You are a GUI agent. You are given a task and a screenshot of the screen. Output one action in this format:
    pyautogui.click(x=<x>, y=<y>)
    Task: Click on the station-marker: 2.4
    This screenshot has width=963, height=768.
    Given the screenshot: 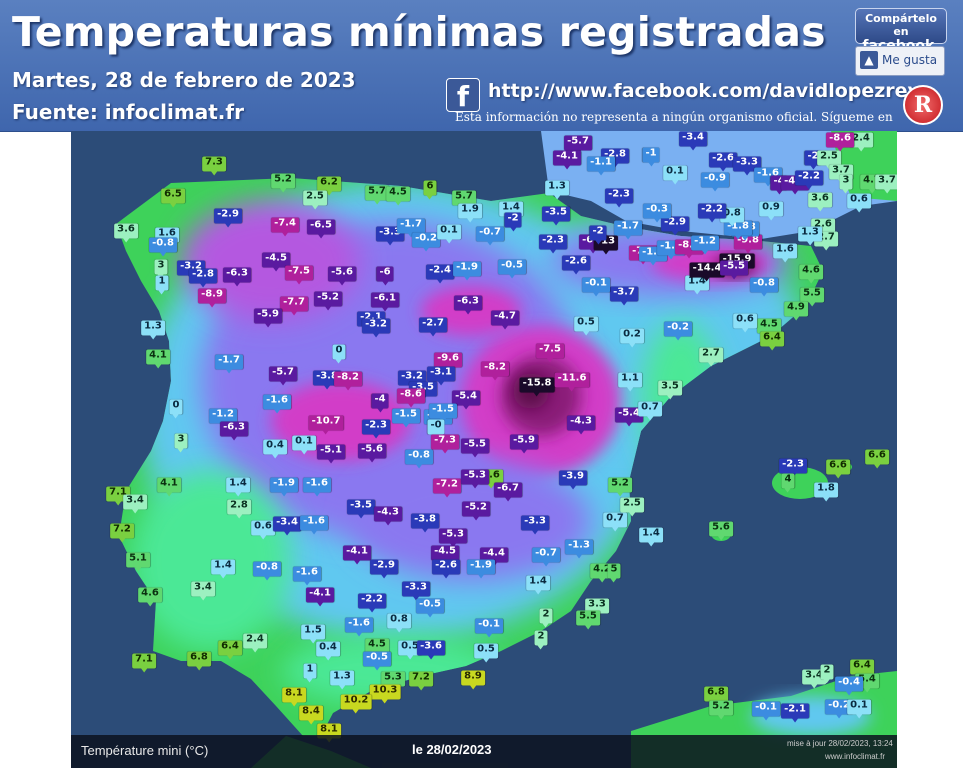 What is the action you would take?
    pyautogui.click(x=255, y=643)
    